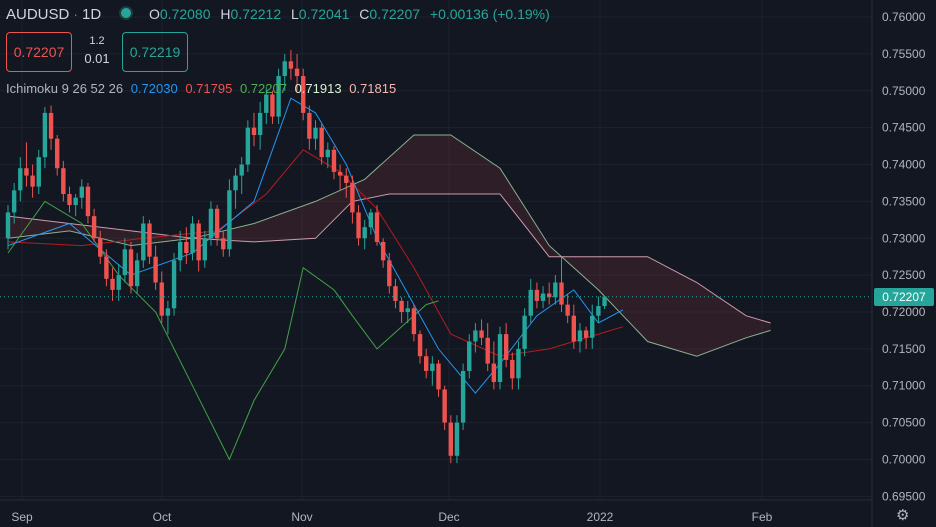 The image size is (936, 527). What do you see at coordinates (904, 275) in the screenshot?
I see `y-tick-label: 0.72500` at bounding box center [904, 275].